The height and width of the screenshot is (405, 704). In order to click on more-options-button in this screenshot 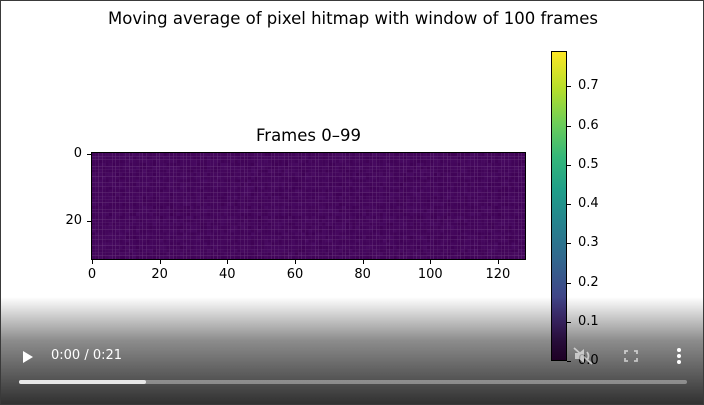, I will do `click(679, 356)`.